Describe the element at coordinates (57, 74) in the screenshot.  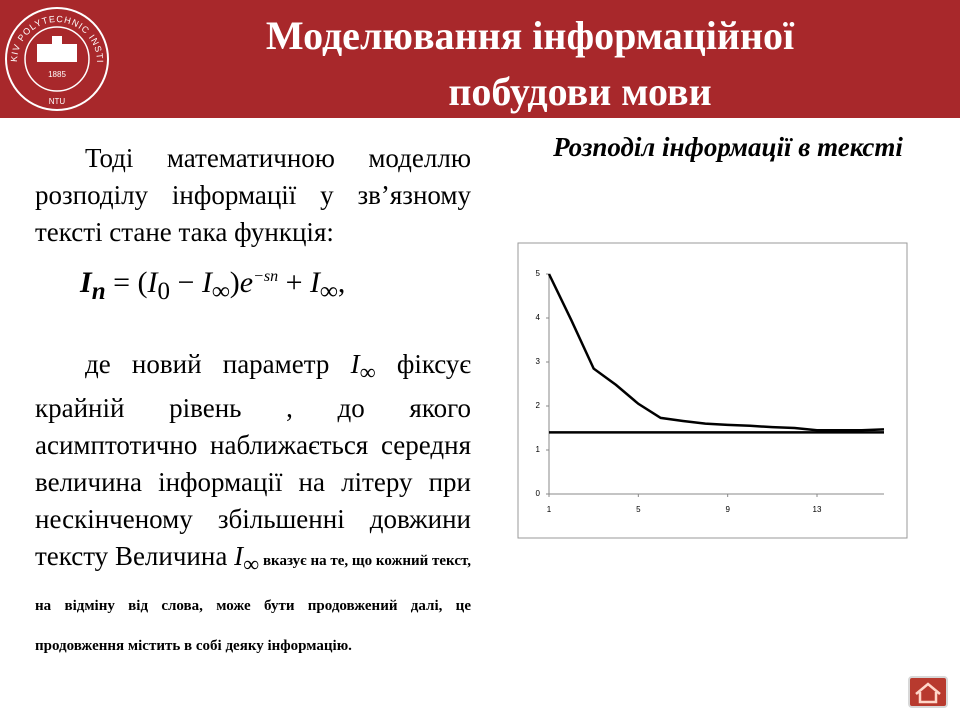
I see `logo-year: 1885` at that location.